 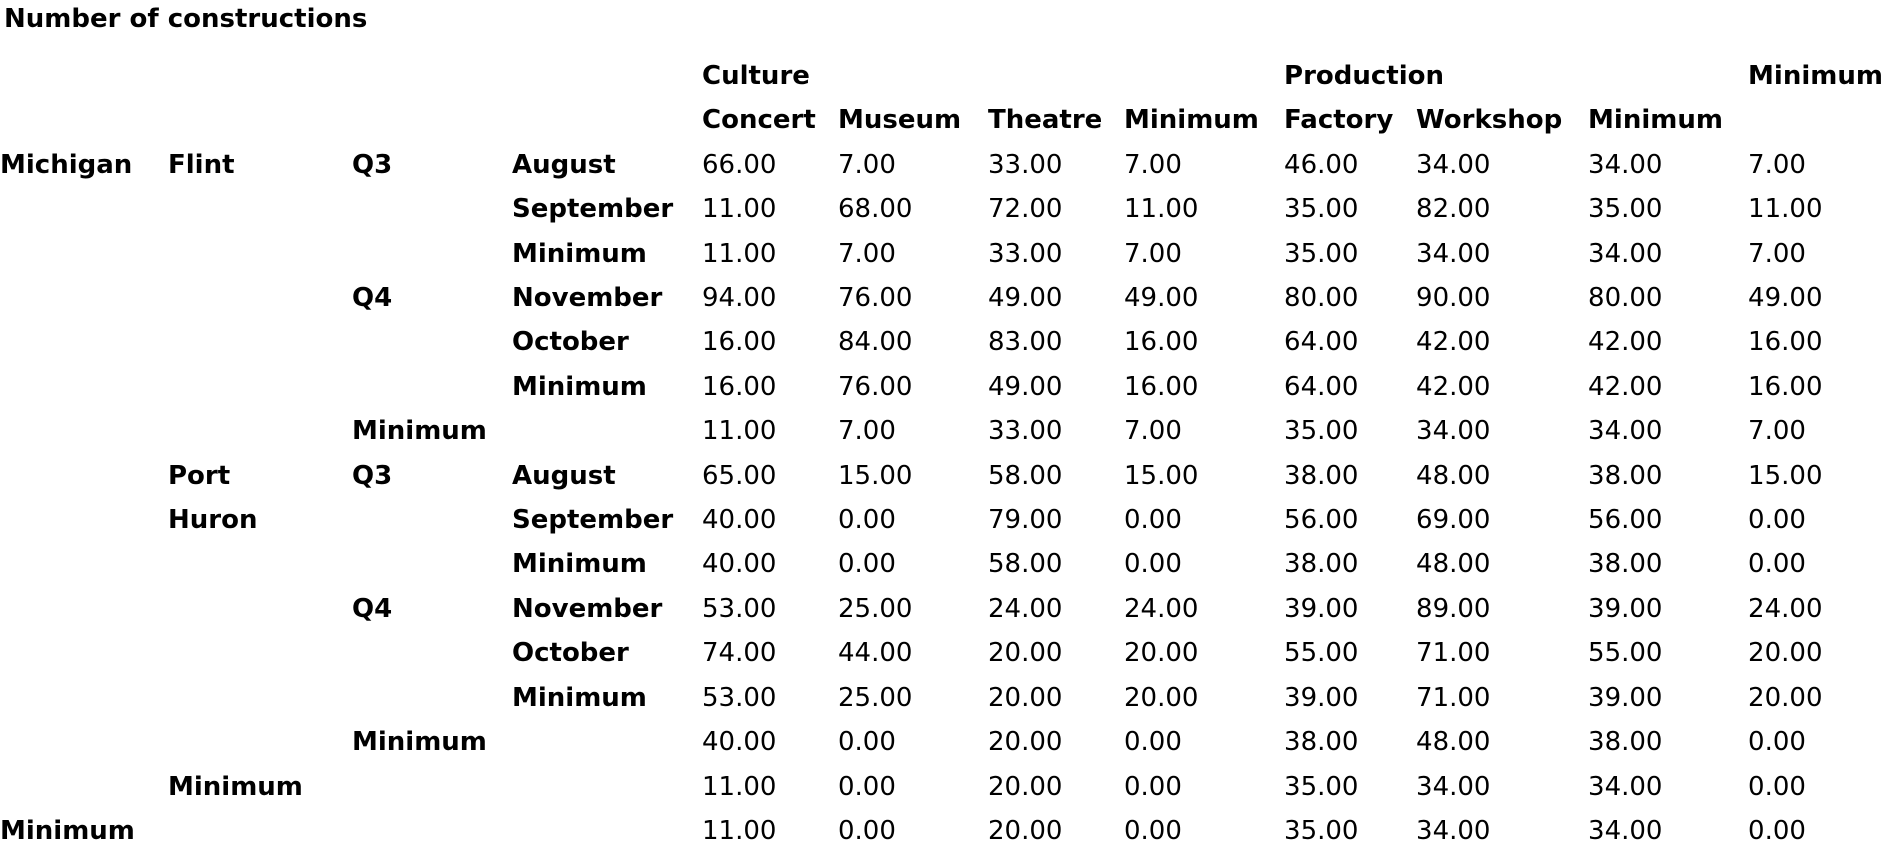 I want to click on row-header-month: November, so click(x=587, y=298).